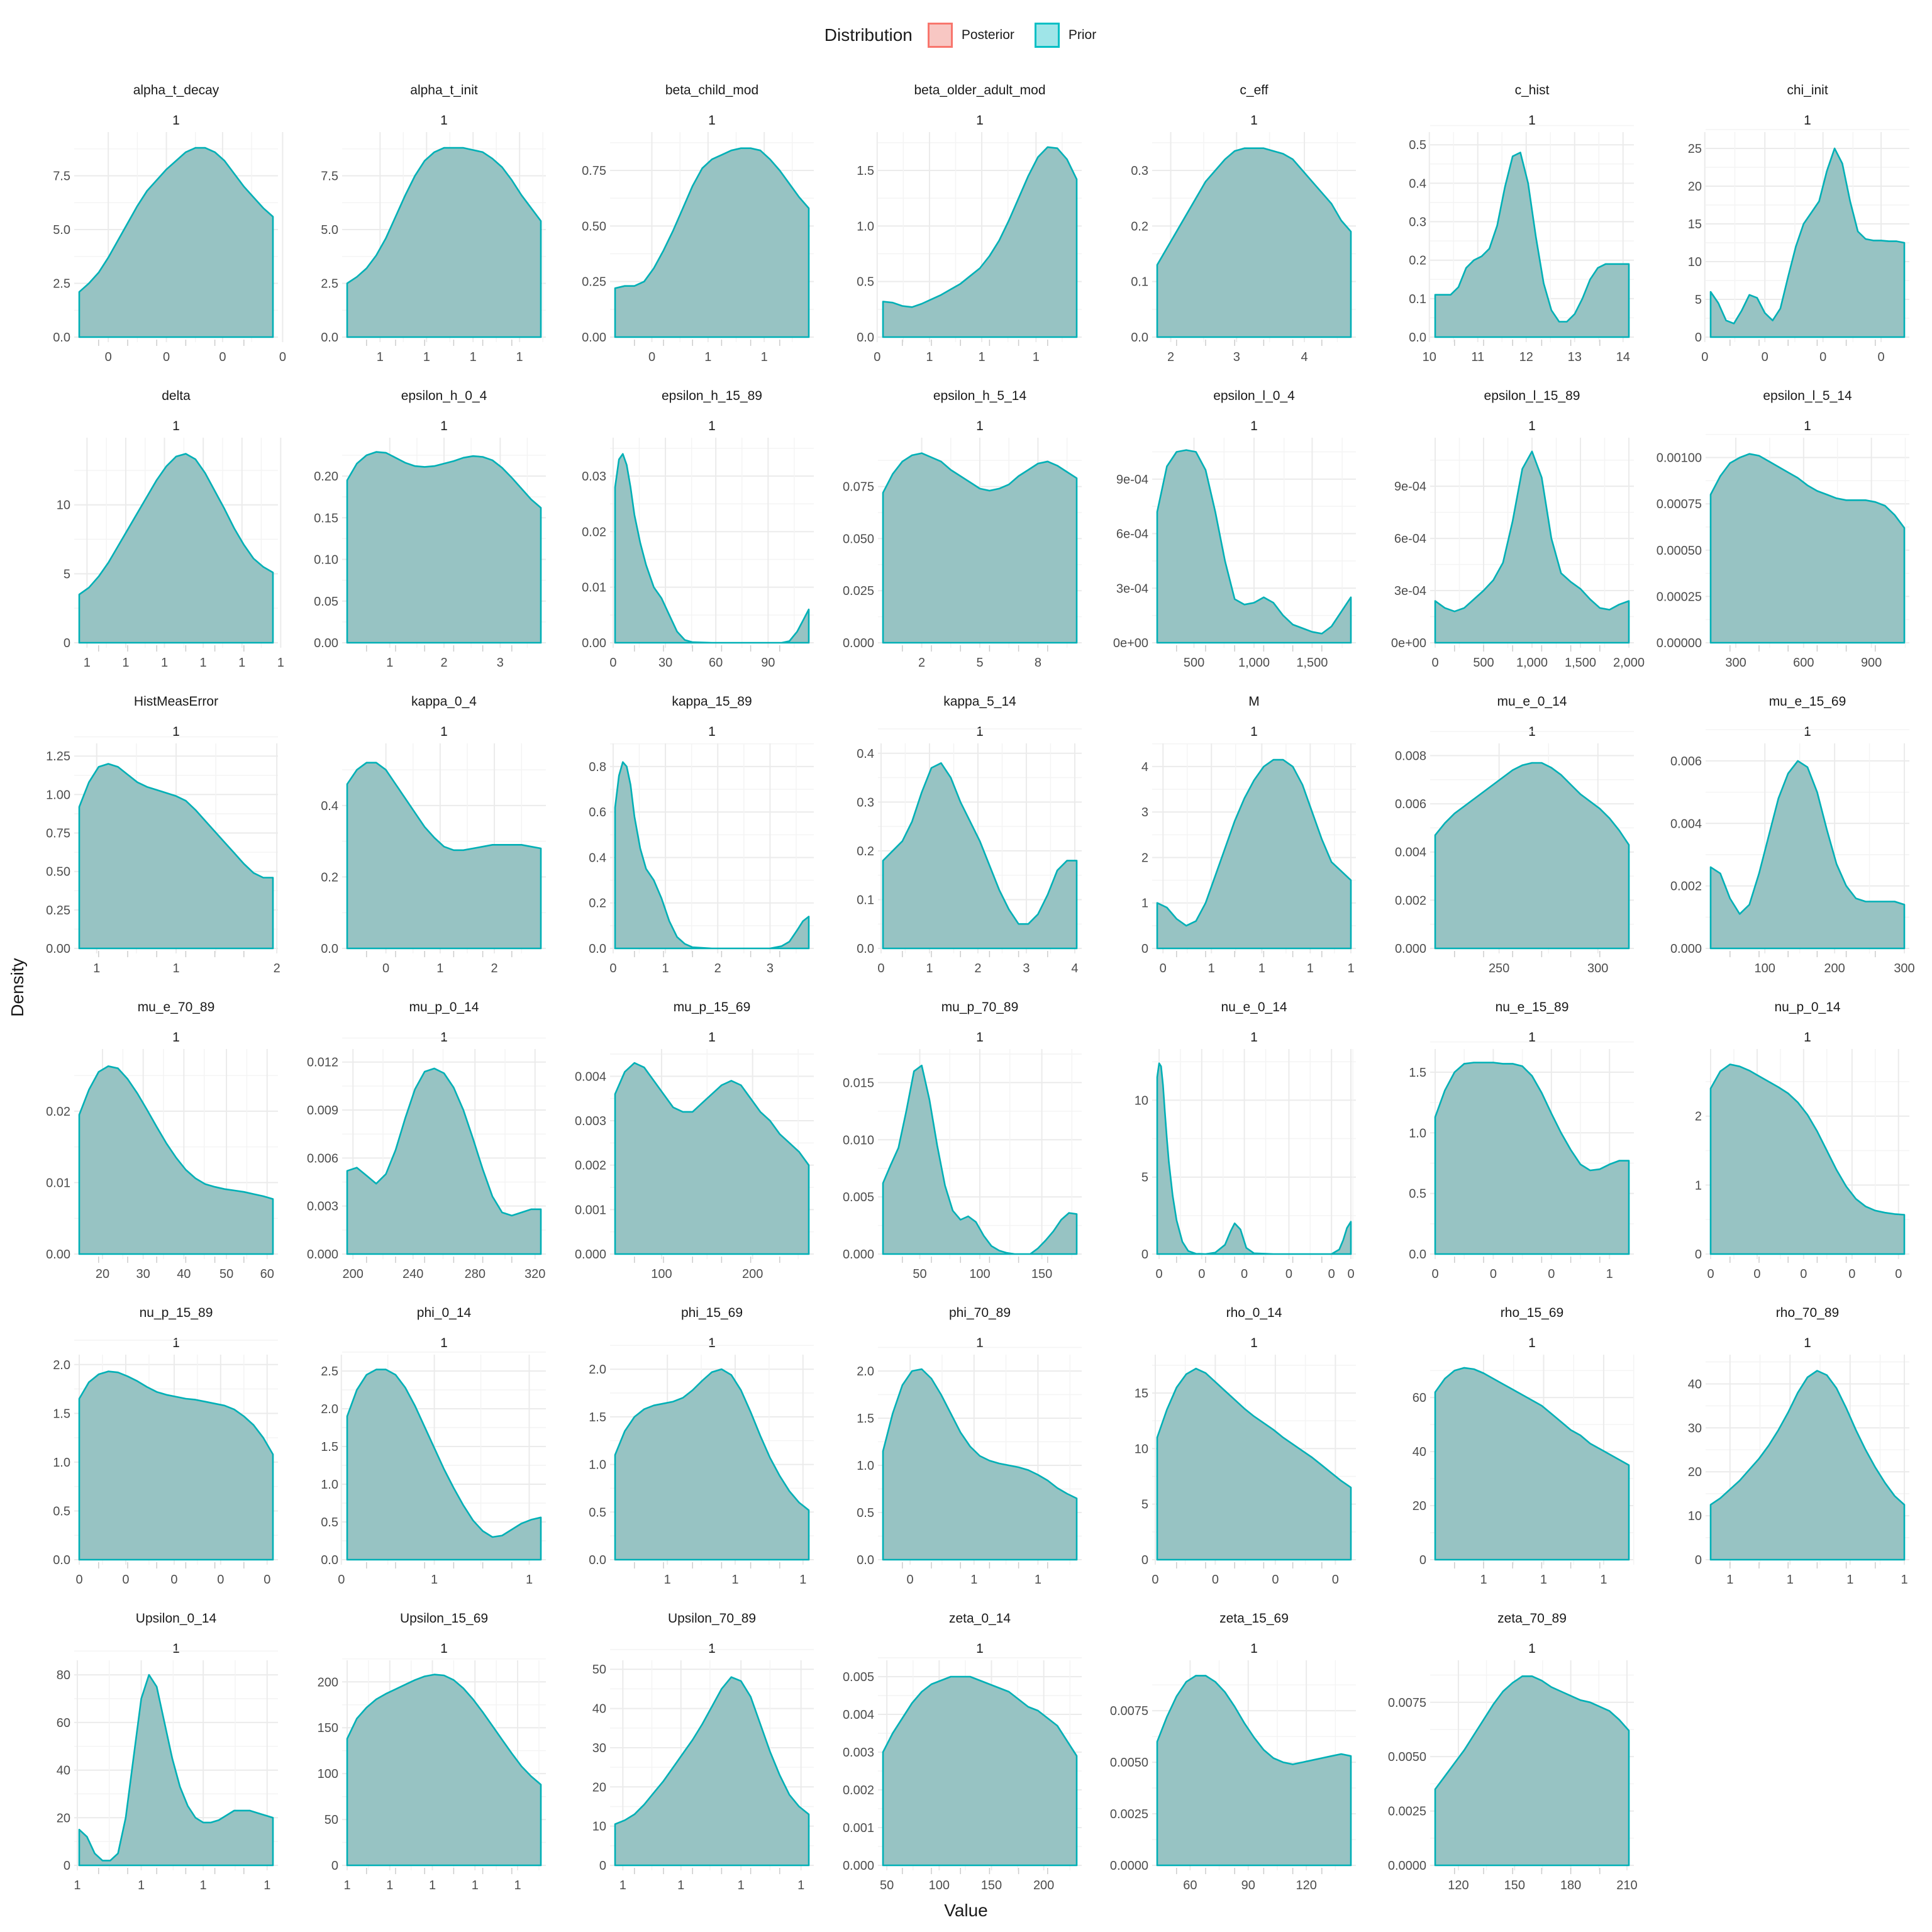  Describe the element at coordinates (1429, 357) in the screenshot. I see `x-tick-label: 10` at that location.